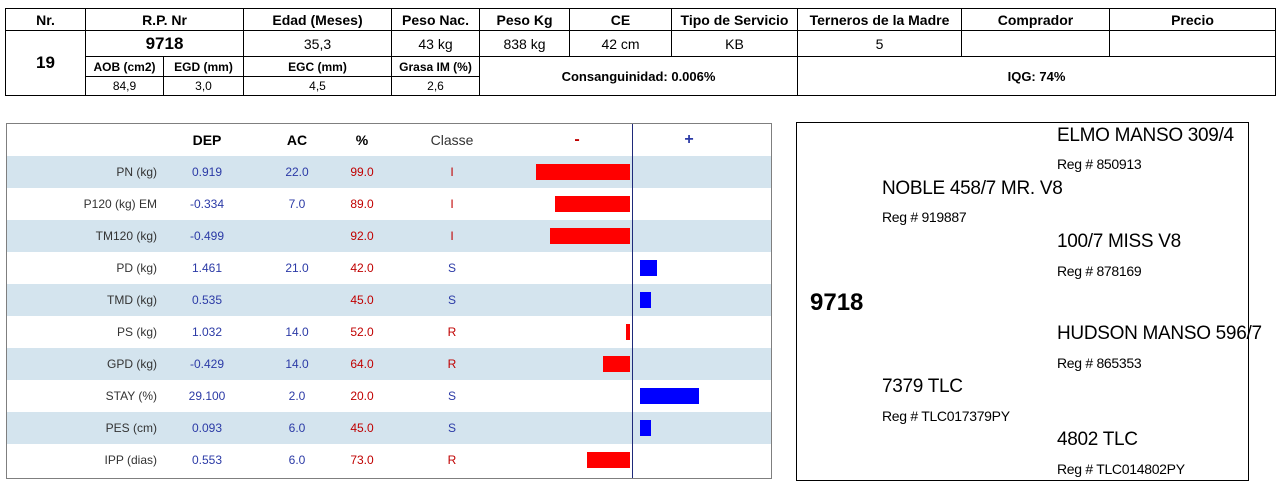 This screenshot has width=1281, height=488. I want to click on dep-value: 0.535, so click(207, 300).